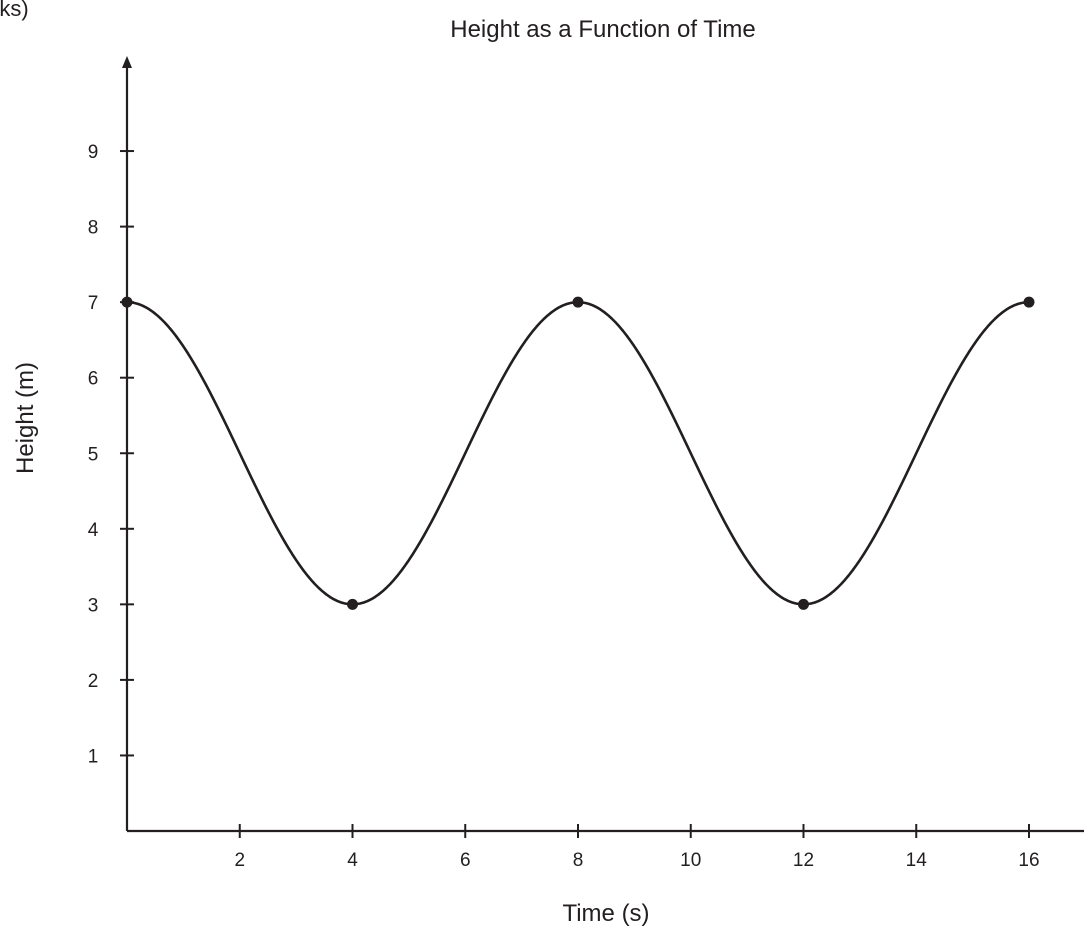  Describe the element at coordinates (352, 860) in the screenshot. I see `x-tick-label: 4` at that location.